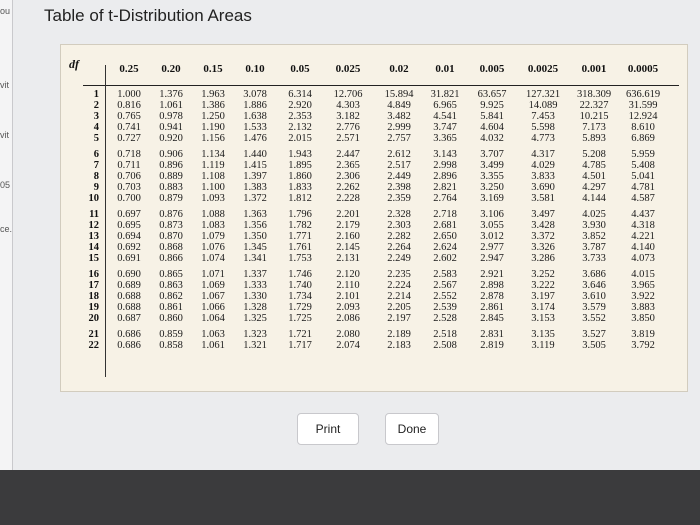 This screenshot has width=700, height=525. I want to click on table-cell: 2.224, so click(399, 285).